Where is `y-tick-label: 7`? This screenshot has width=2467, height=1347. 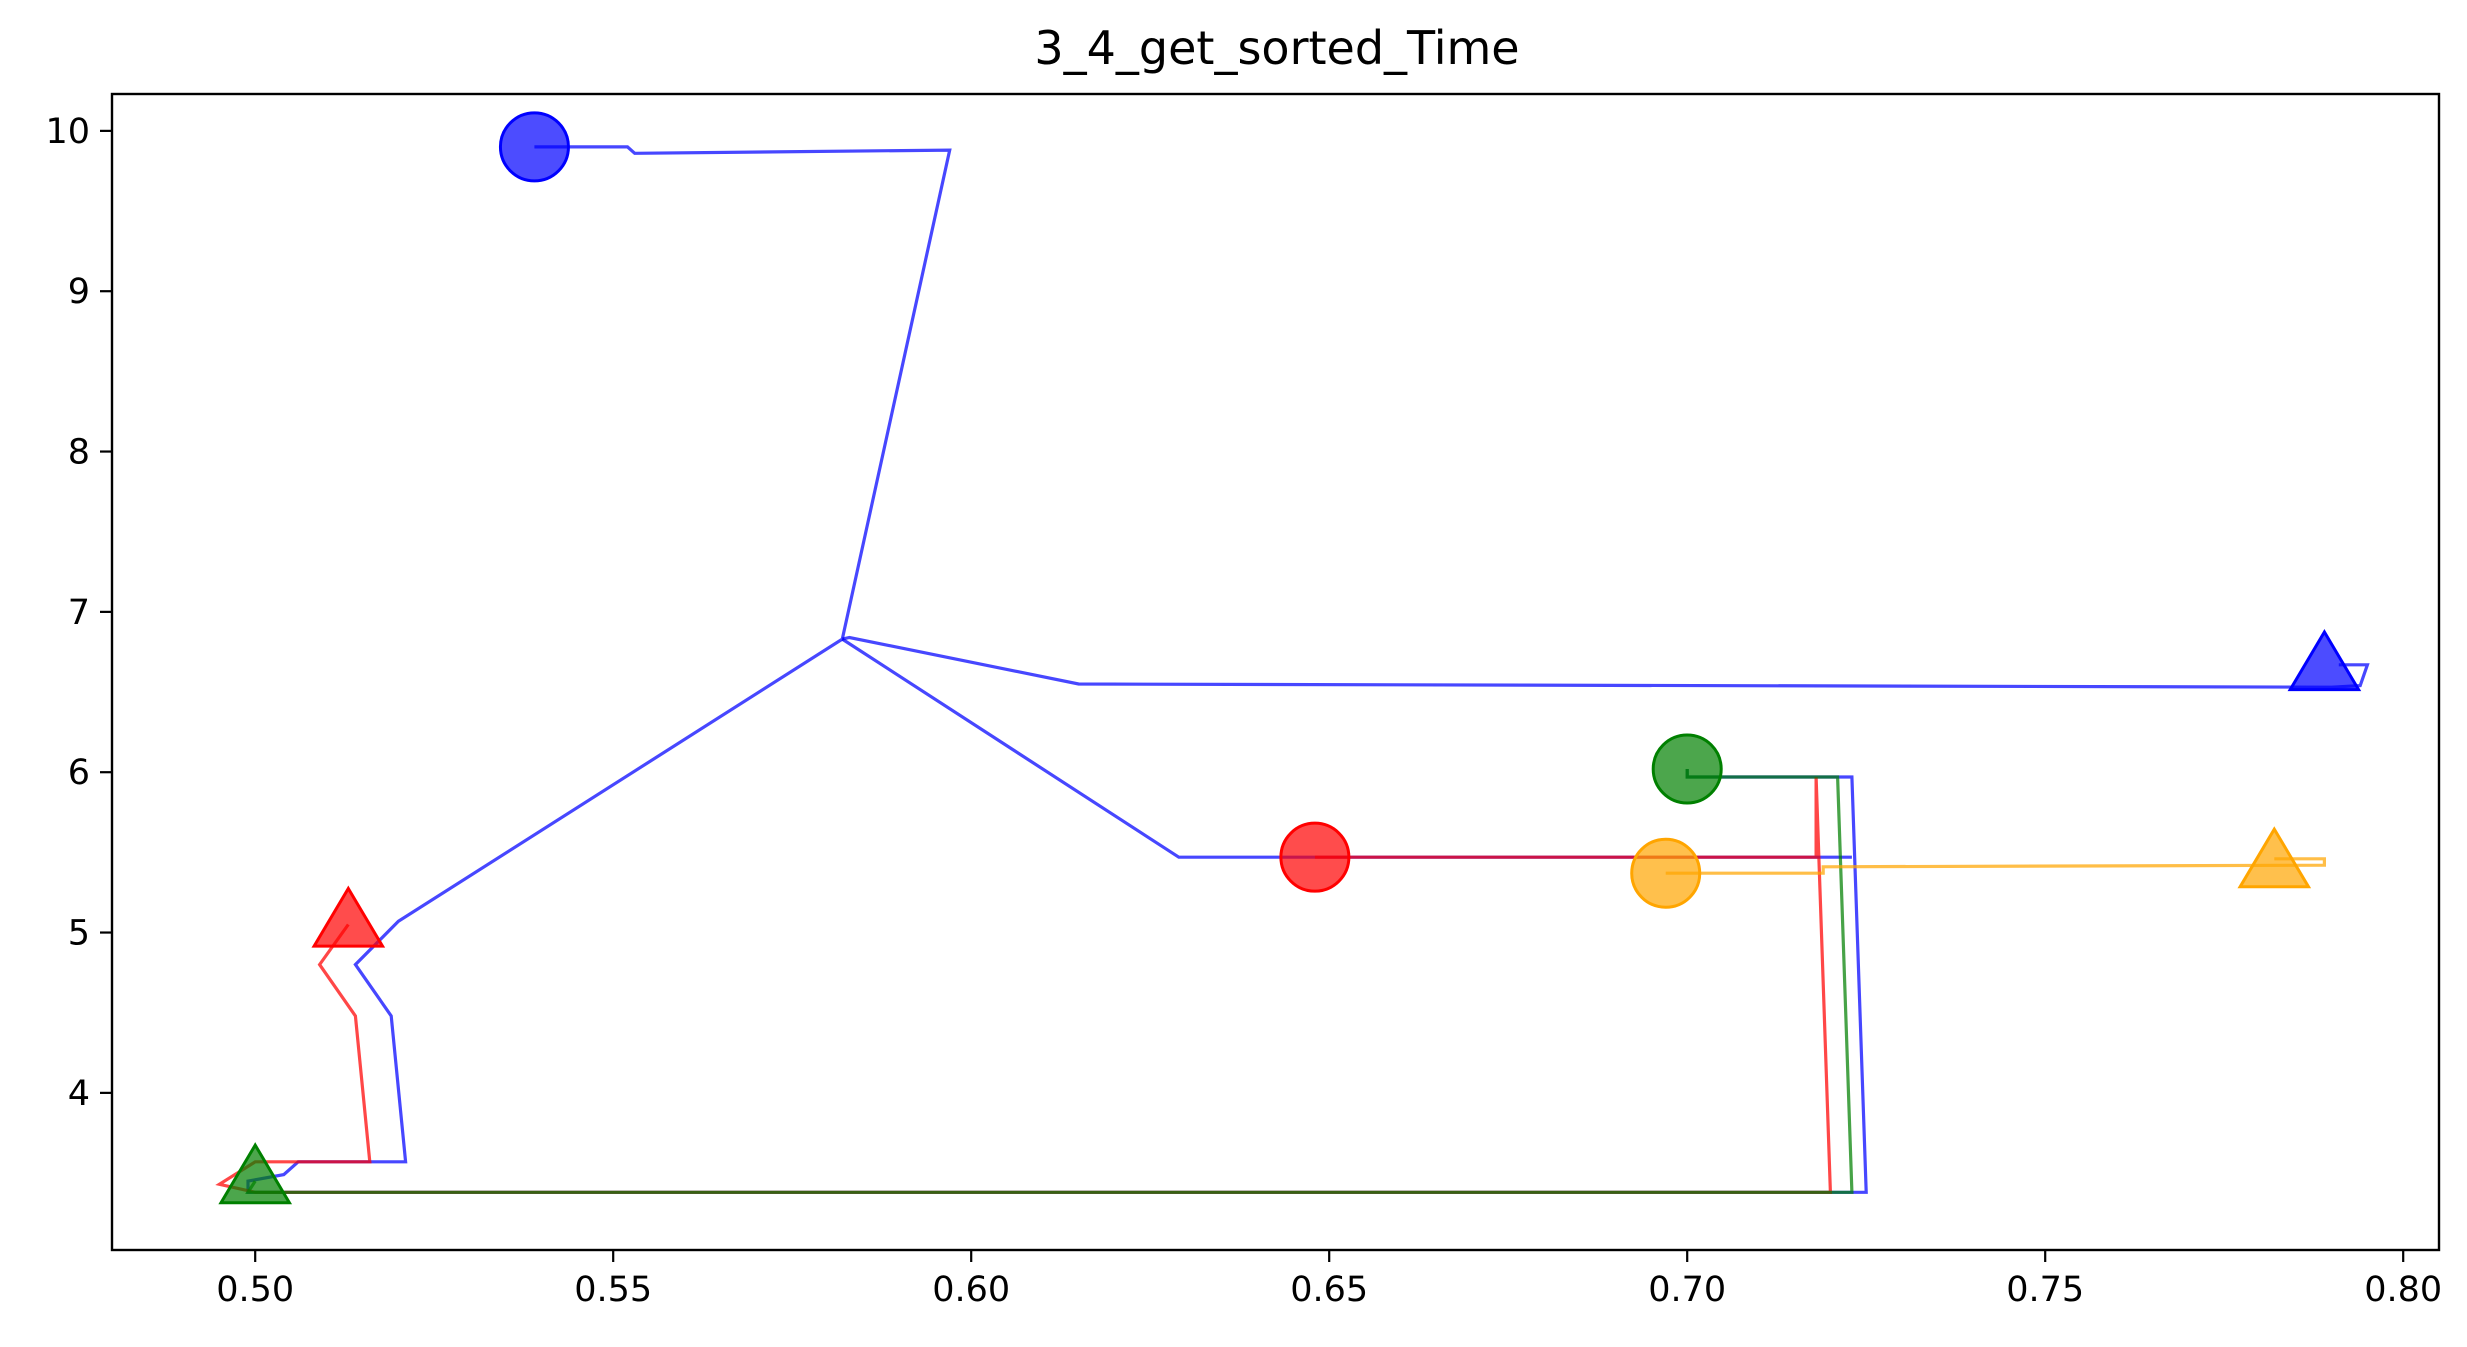 y-tick-label: 7 is located at coordinates (79, 613).